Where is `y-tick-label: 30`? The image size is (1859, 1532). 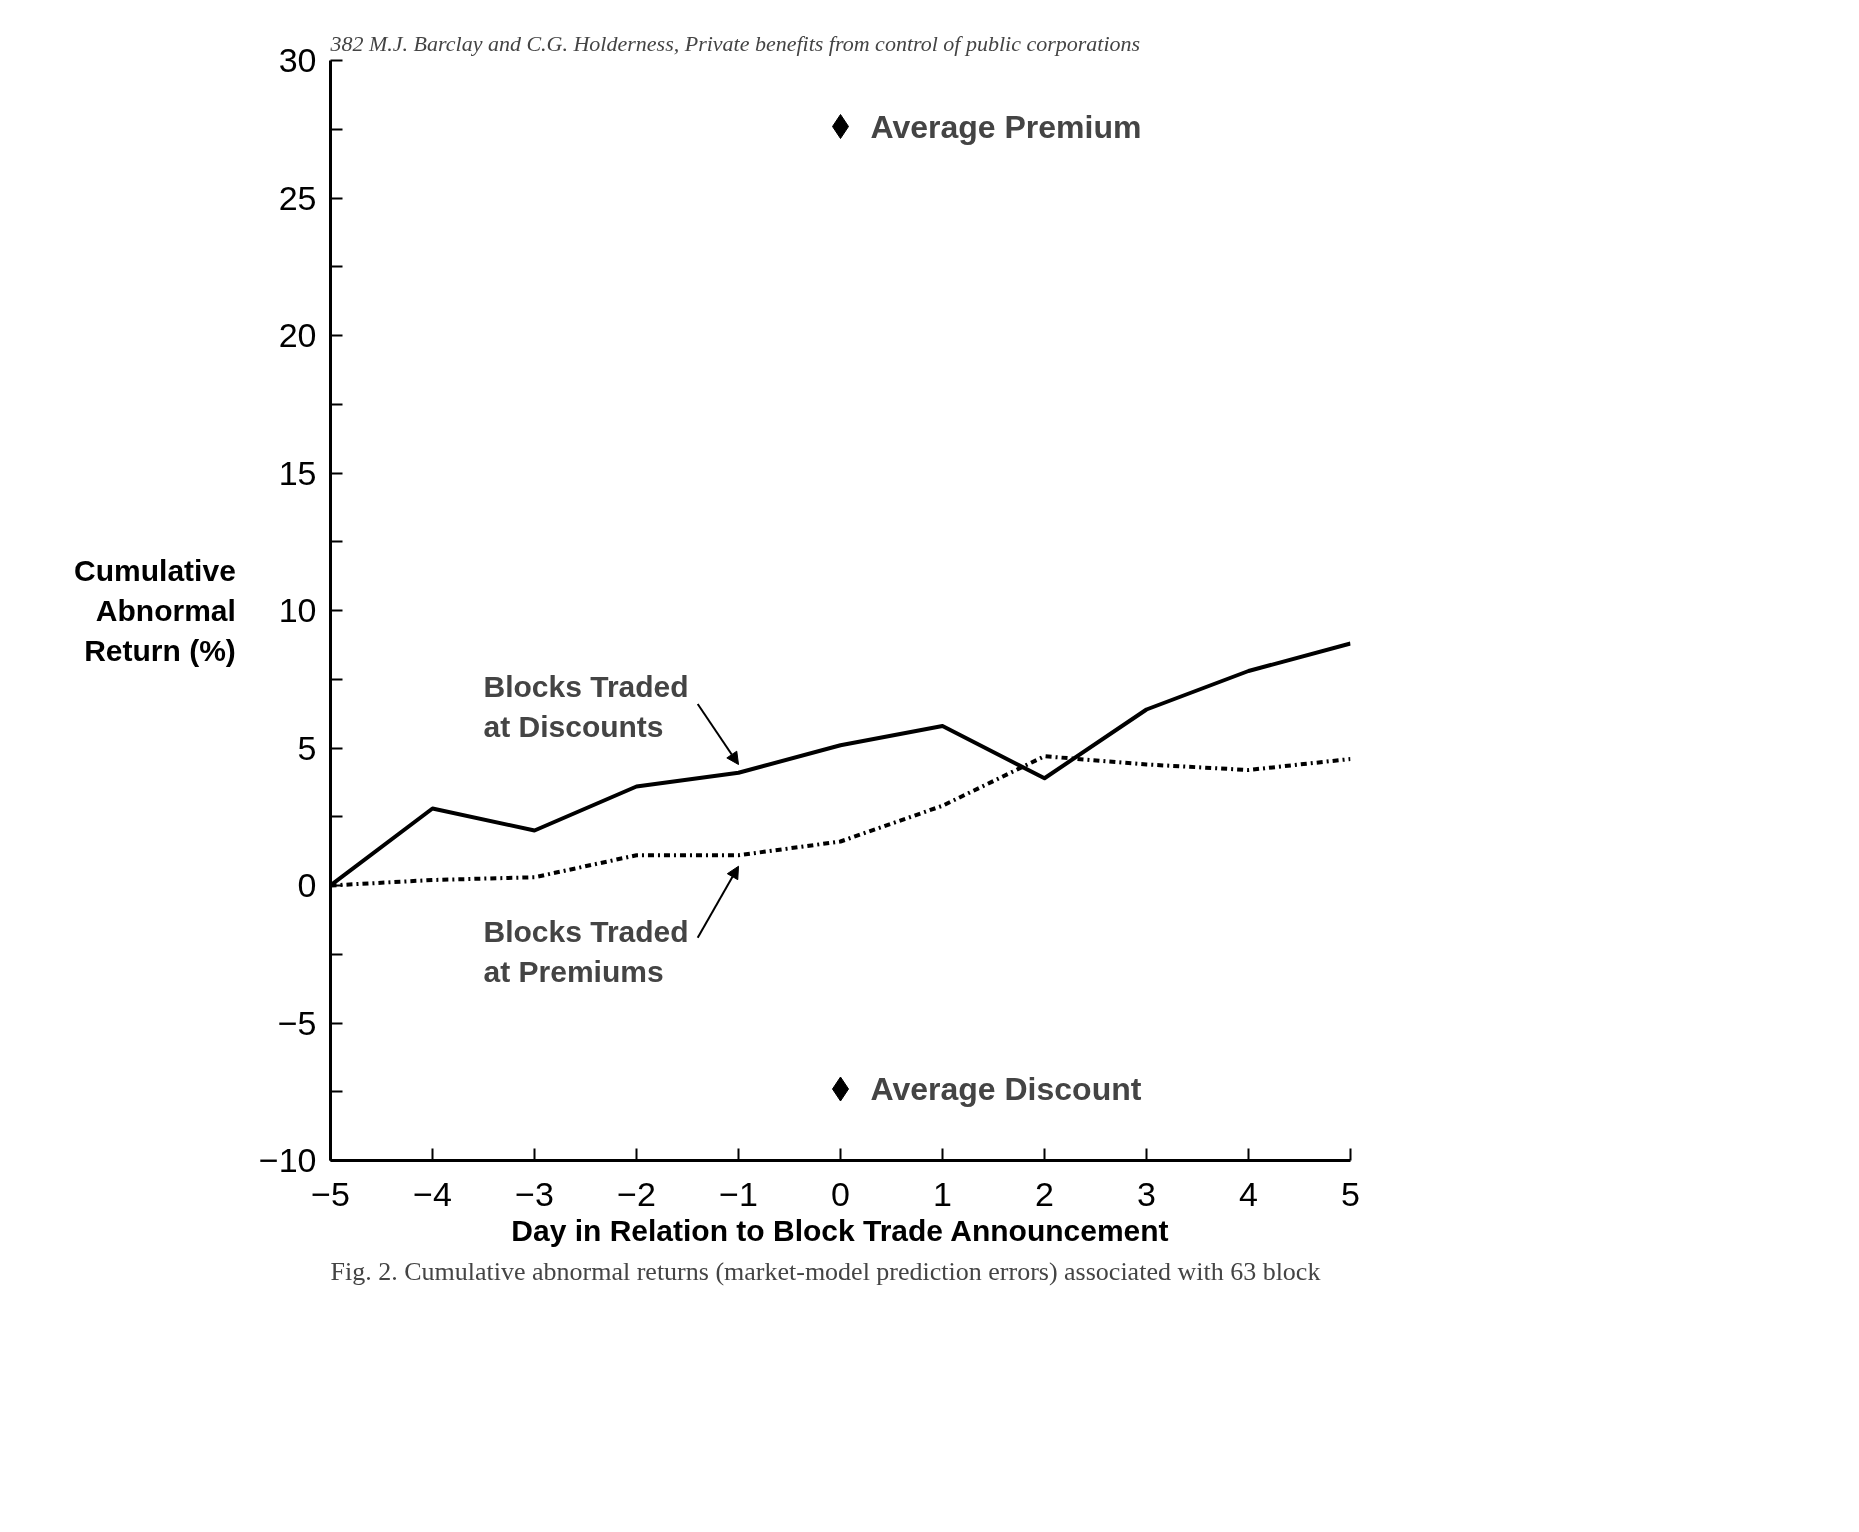 y-tick-label: 30 is located at coordinates (297, 60).